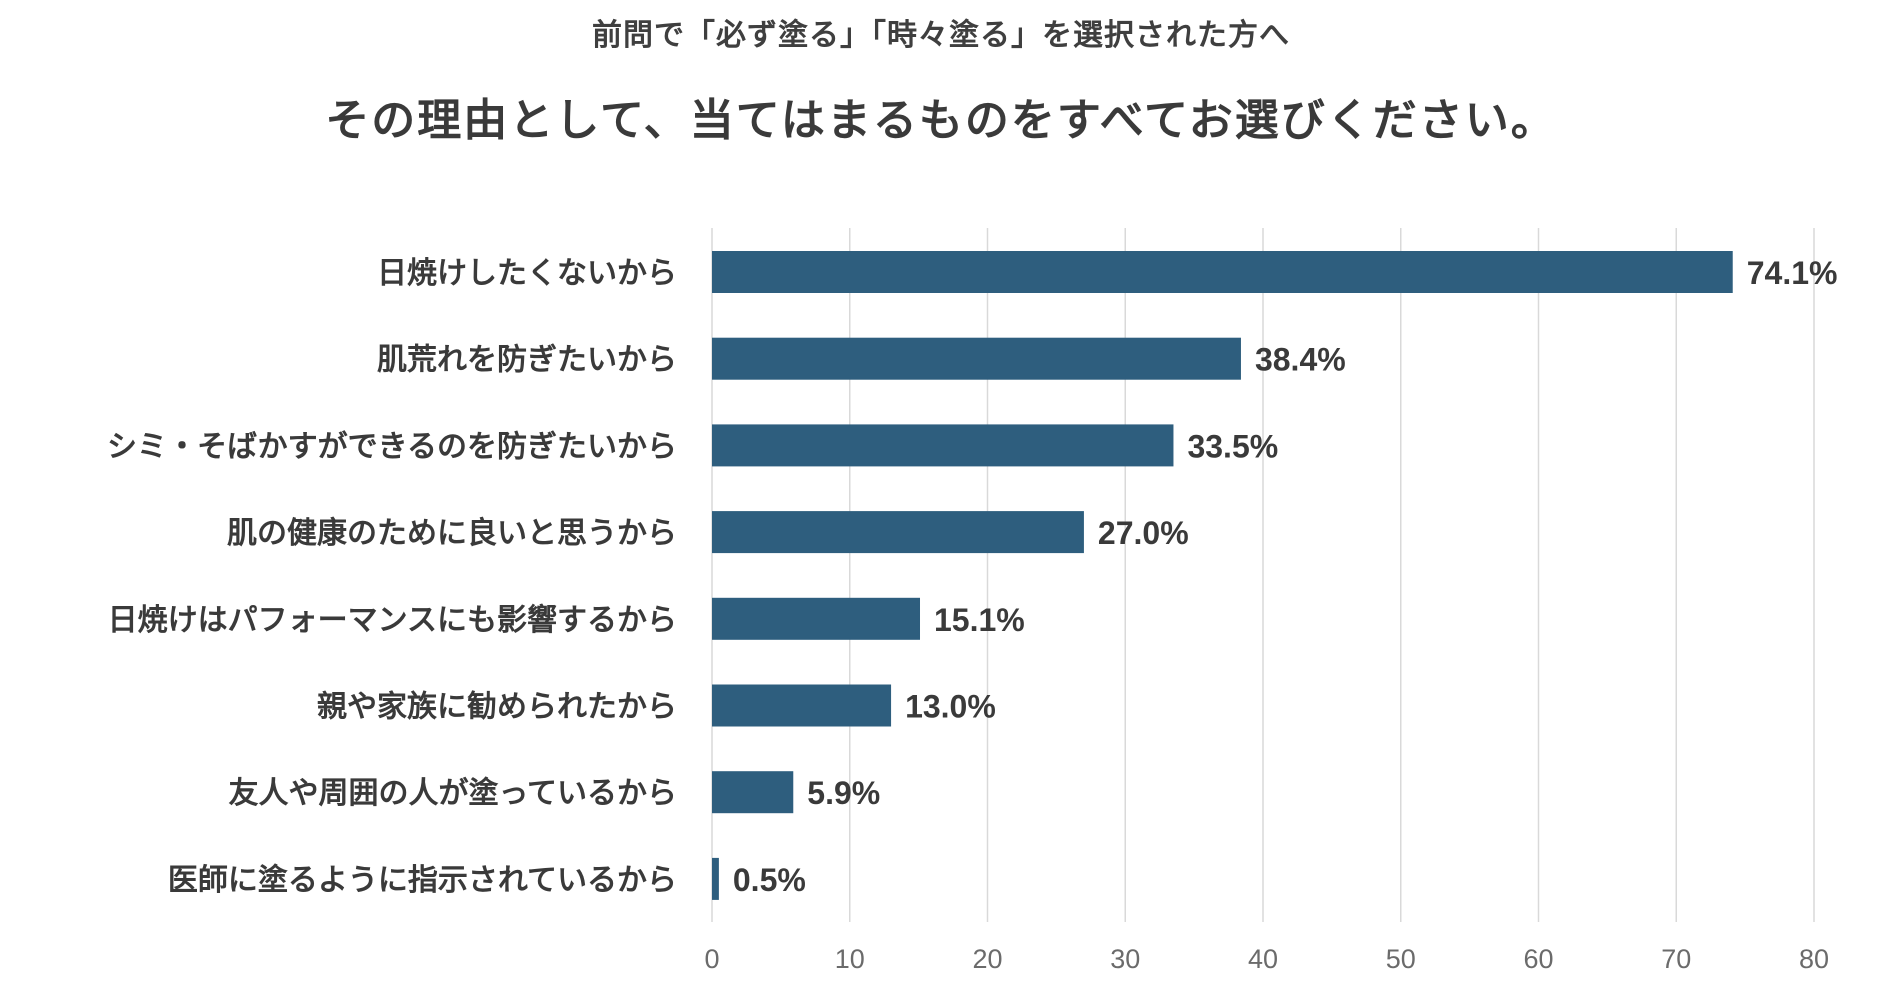  Describe the element at coordinates (979, 620) in the screenshot. I see `value-label: 15.1%` at that location.